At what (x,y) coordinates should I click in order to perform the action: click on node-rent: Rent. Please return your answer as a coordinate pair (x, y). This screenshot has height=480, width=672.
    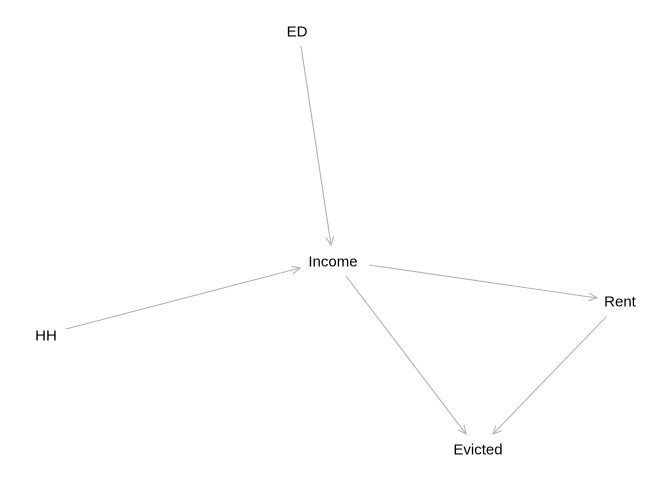
    Looking at the image, I should click on (620, 302).